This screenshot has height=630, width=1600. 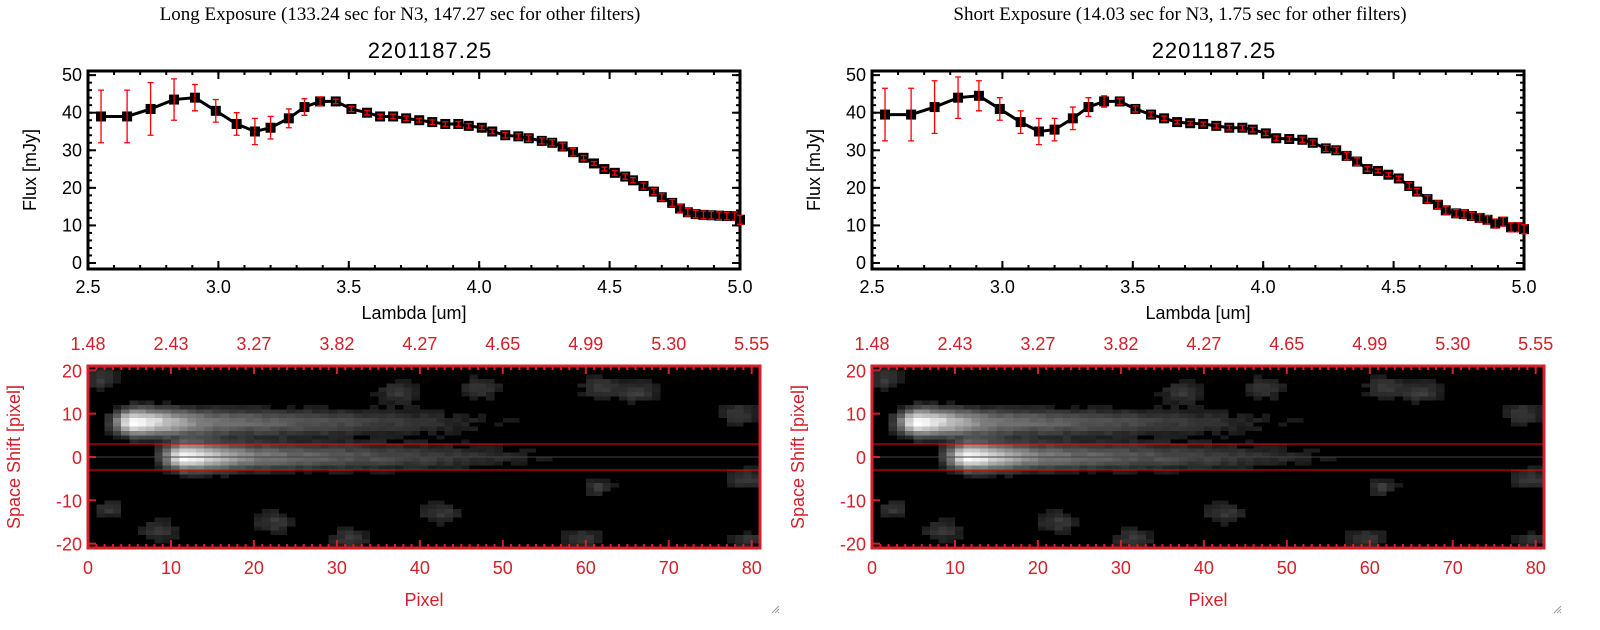 I want to click on top-wavelength-tick-label: 2.43, so click(x=954, y=344).